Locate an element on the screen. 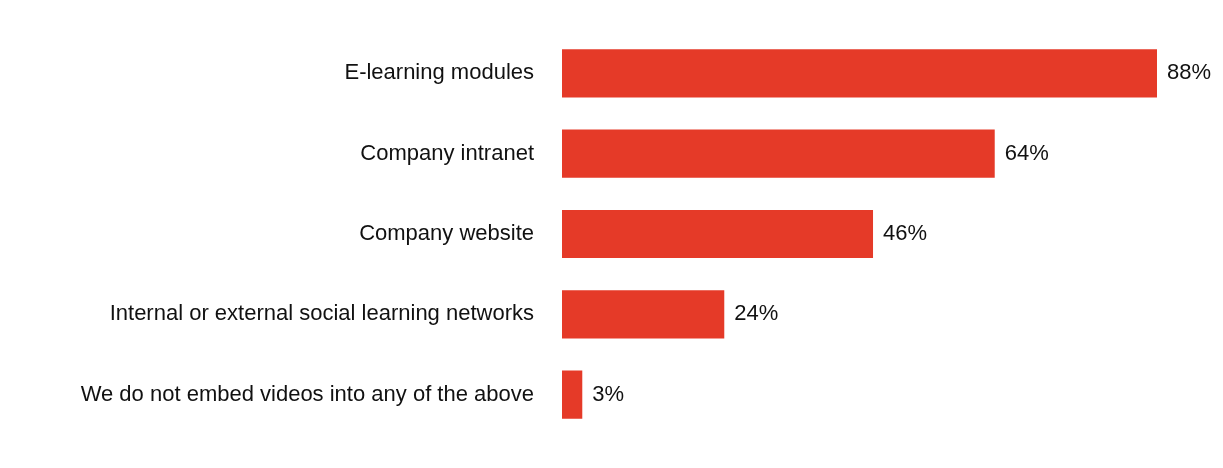 This screenshot has width=1223, height=468. y-tick-label: We do not embed videos into any of the above is located at coordinates (307, 393).